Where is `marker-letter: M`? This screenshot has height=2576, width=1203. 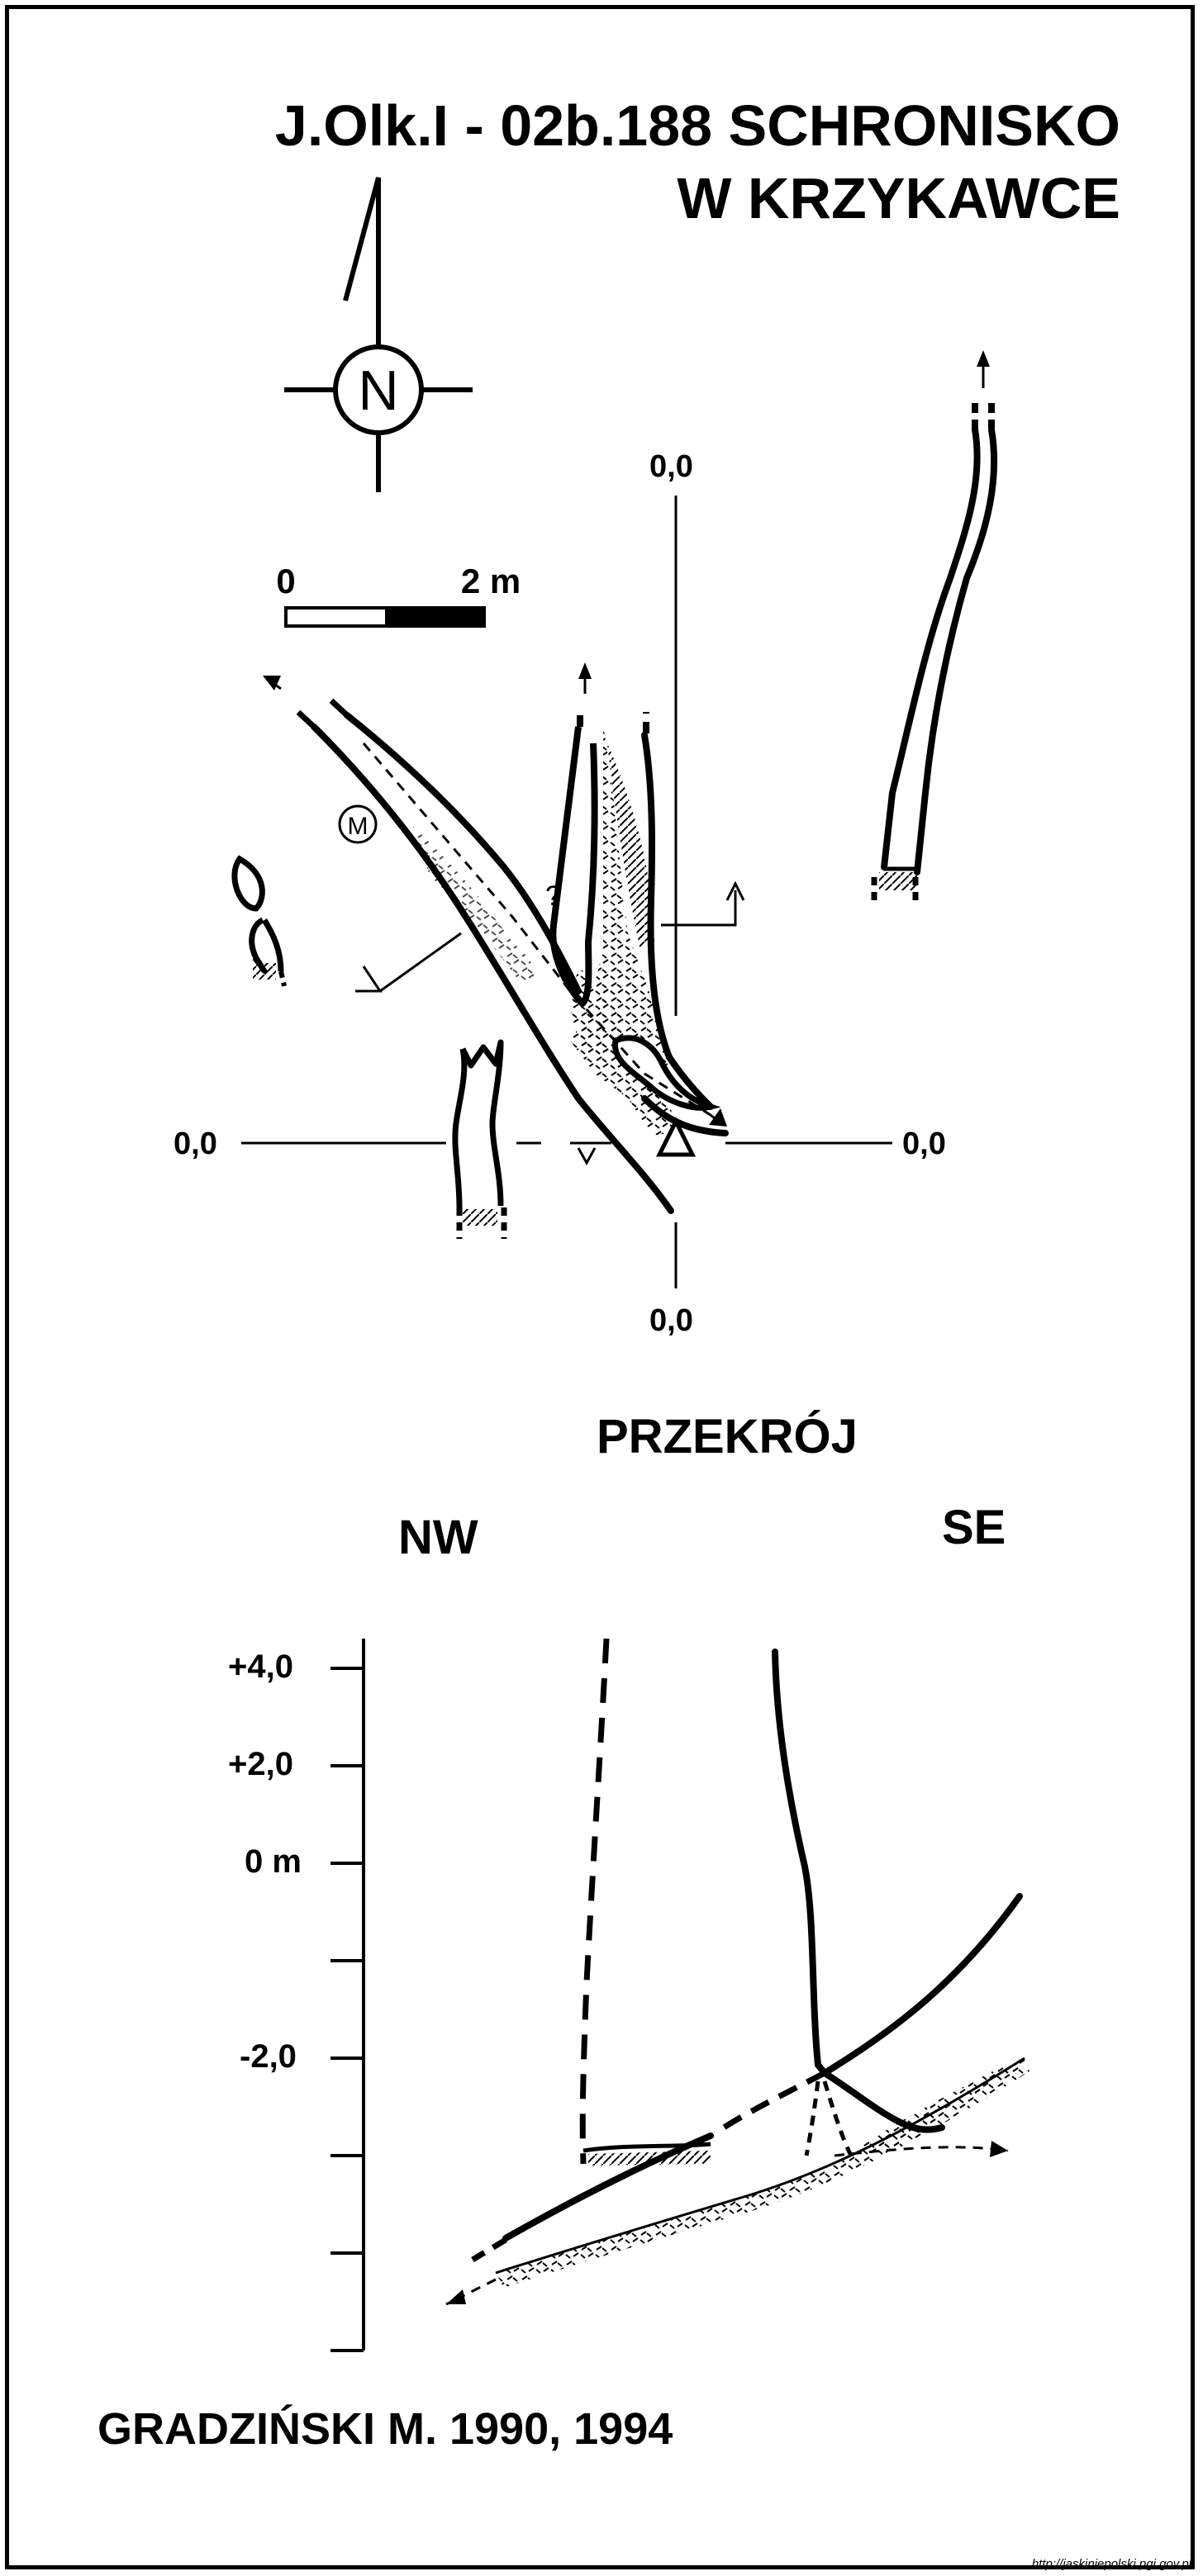
marker-letter: M is located at coordinates (358, 826).